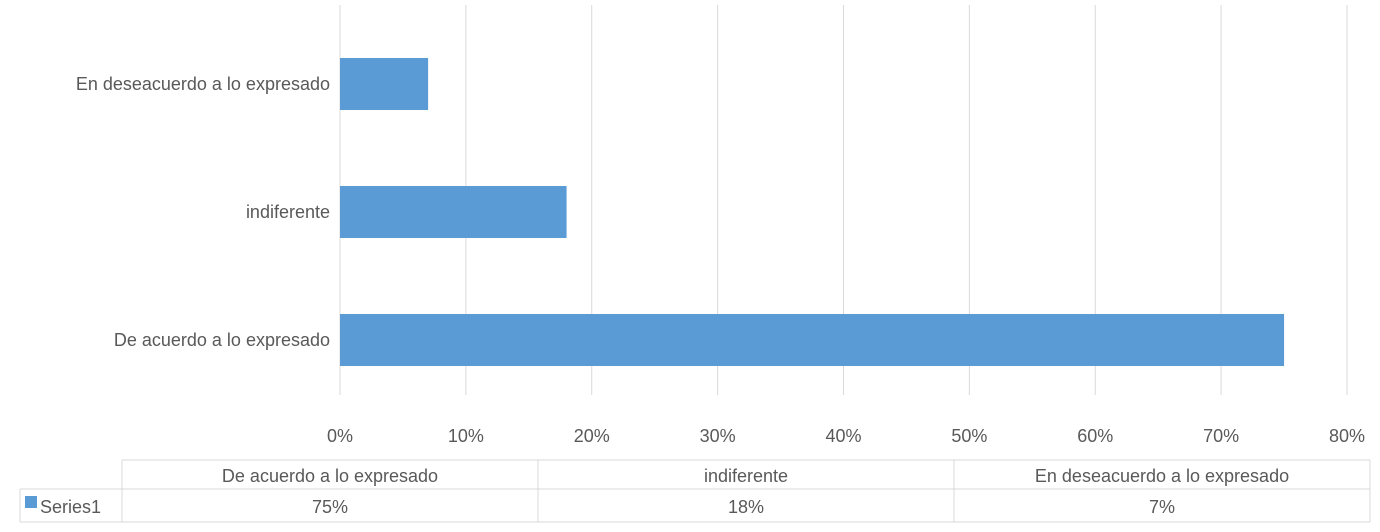 This screenshot has width=1380, height=532. I want to click on category-label: En deseacuerdo a lo expresado, so click(203, 84).